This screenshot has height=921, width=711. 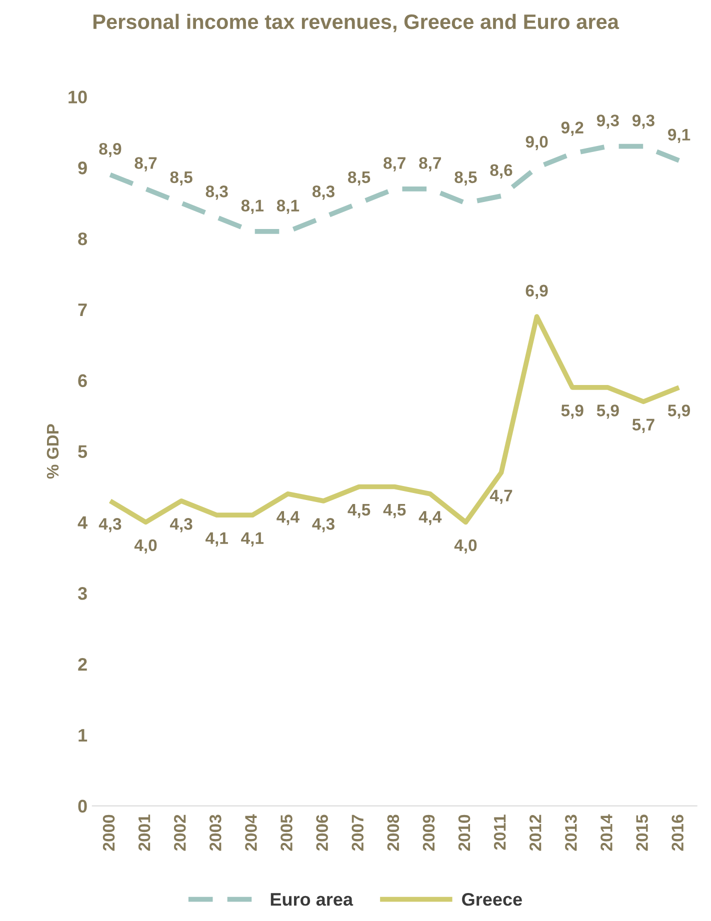 I want to click on y-tick-label: 10, so click(x=77, y=97).